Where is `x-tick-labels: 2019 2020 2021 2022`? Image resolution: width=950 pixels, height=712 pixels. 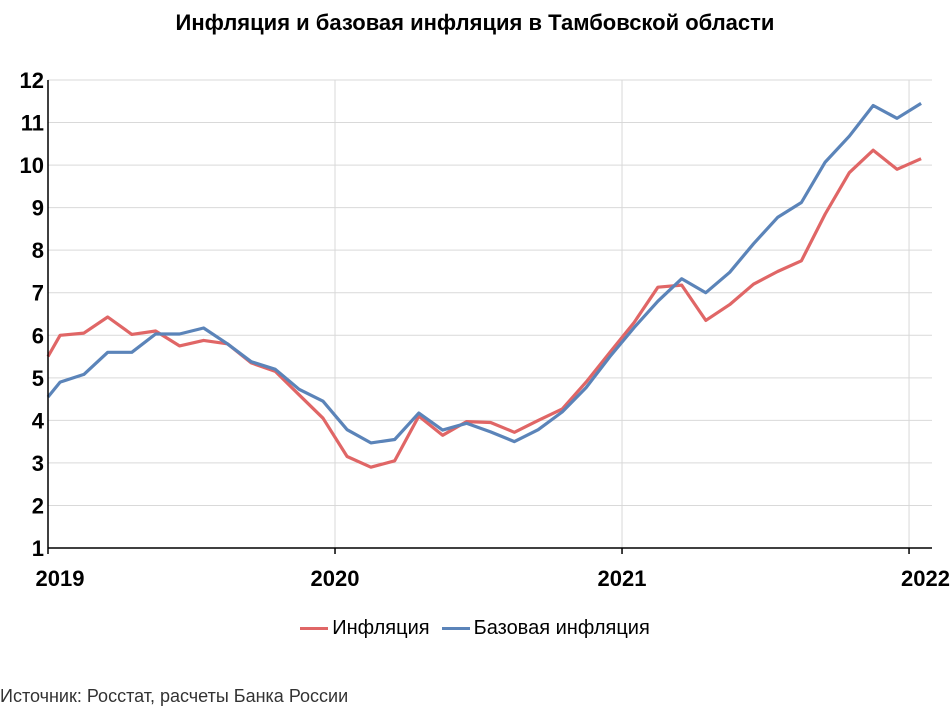 x-tick-labels: 2019 2020 2021 2022 is located at coordinates (493, 578).